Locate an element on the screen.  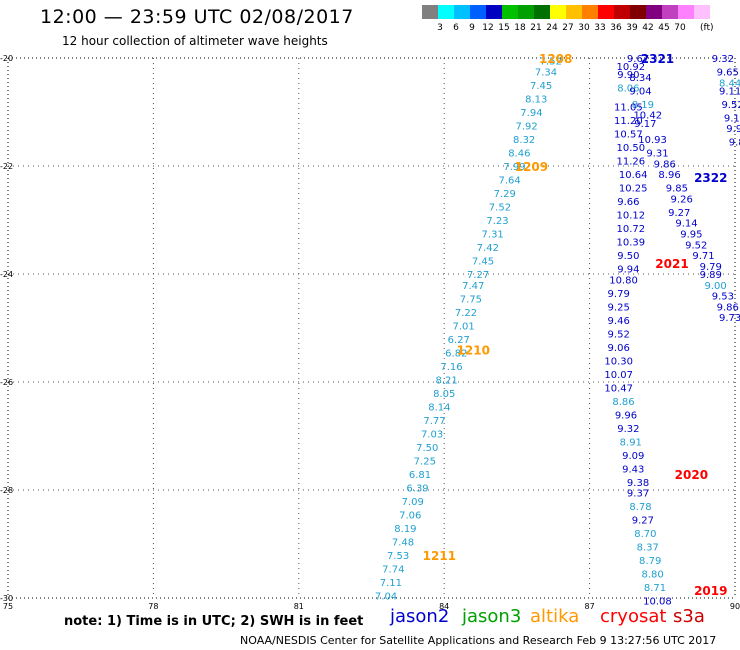
swh-value: 7.75 is located at coordinates (471, 299).